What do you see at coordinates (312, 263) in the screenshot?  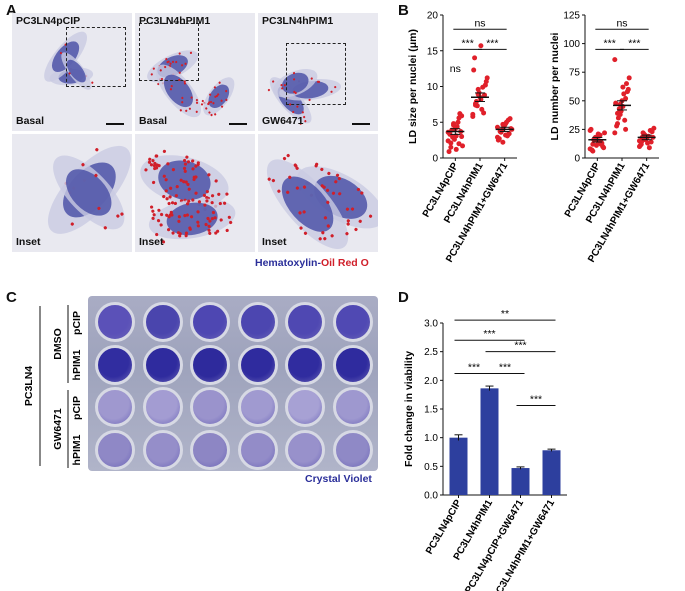 I see `stain-legend: Hematoxylin-Oil Red O` at bounding box center [312, 263].